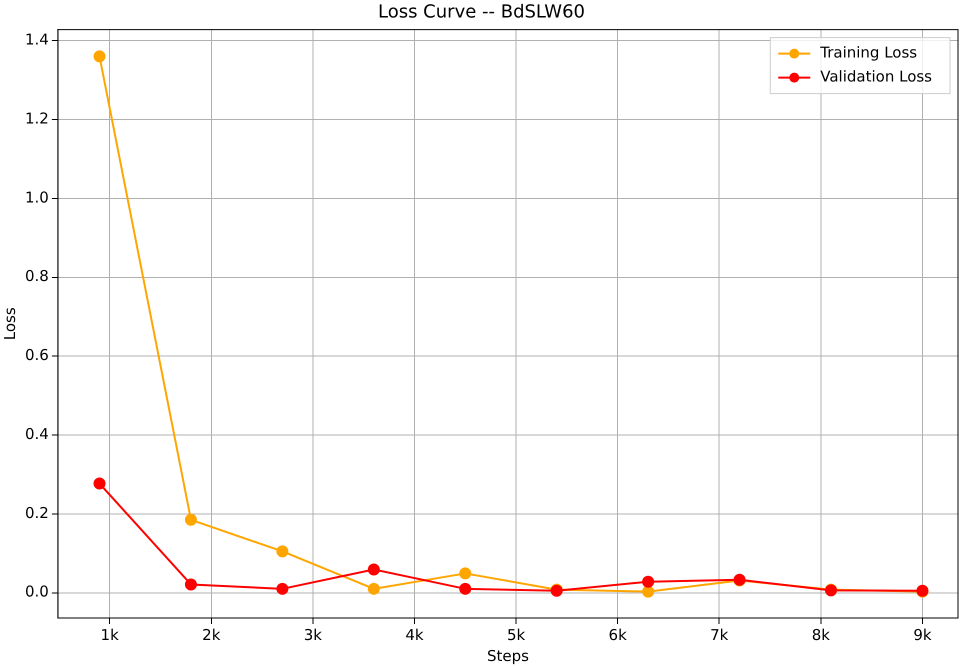 This screenshot has height=666, width=965. Describe the element at coordinates (36, 355) in the screenshot. I see `y-tick-label: 0.6` at that location.